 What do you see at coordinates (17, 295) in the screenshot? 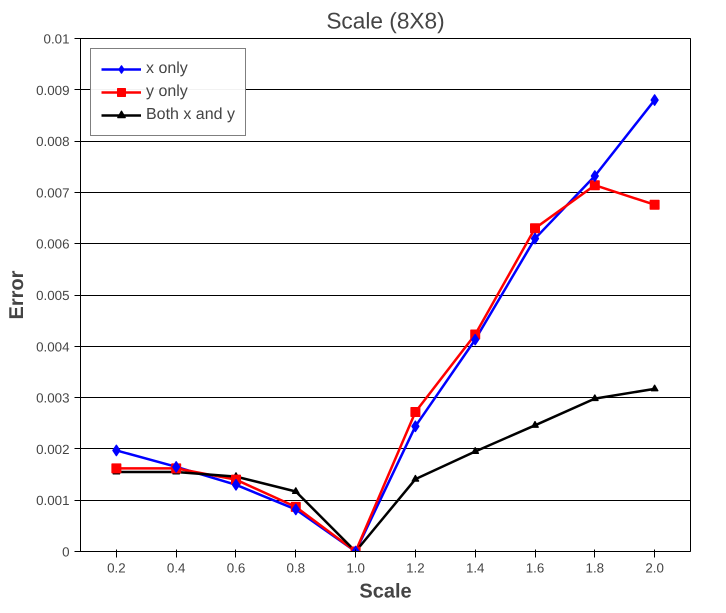
I see `y-axis-title: Error` at bounding box center [17, 295].